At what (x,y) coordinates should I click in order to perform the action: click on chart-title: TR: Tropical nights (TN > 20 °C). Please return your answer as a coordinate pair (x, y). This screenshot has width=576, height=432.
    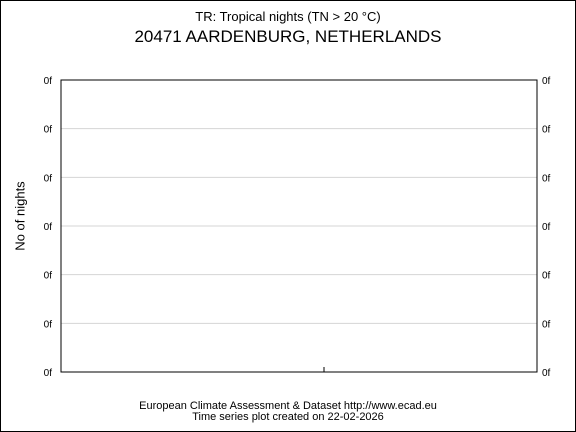
    Looking at the image, I should click on (288, 16).